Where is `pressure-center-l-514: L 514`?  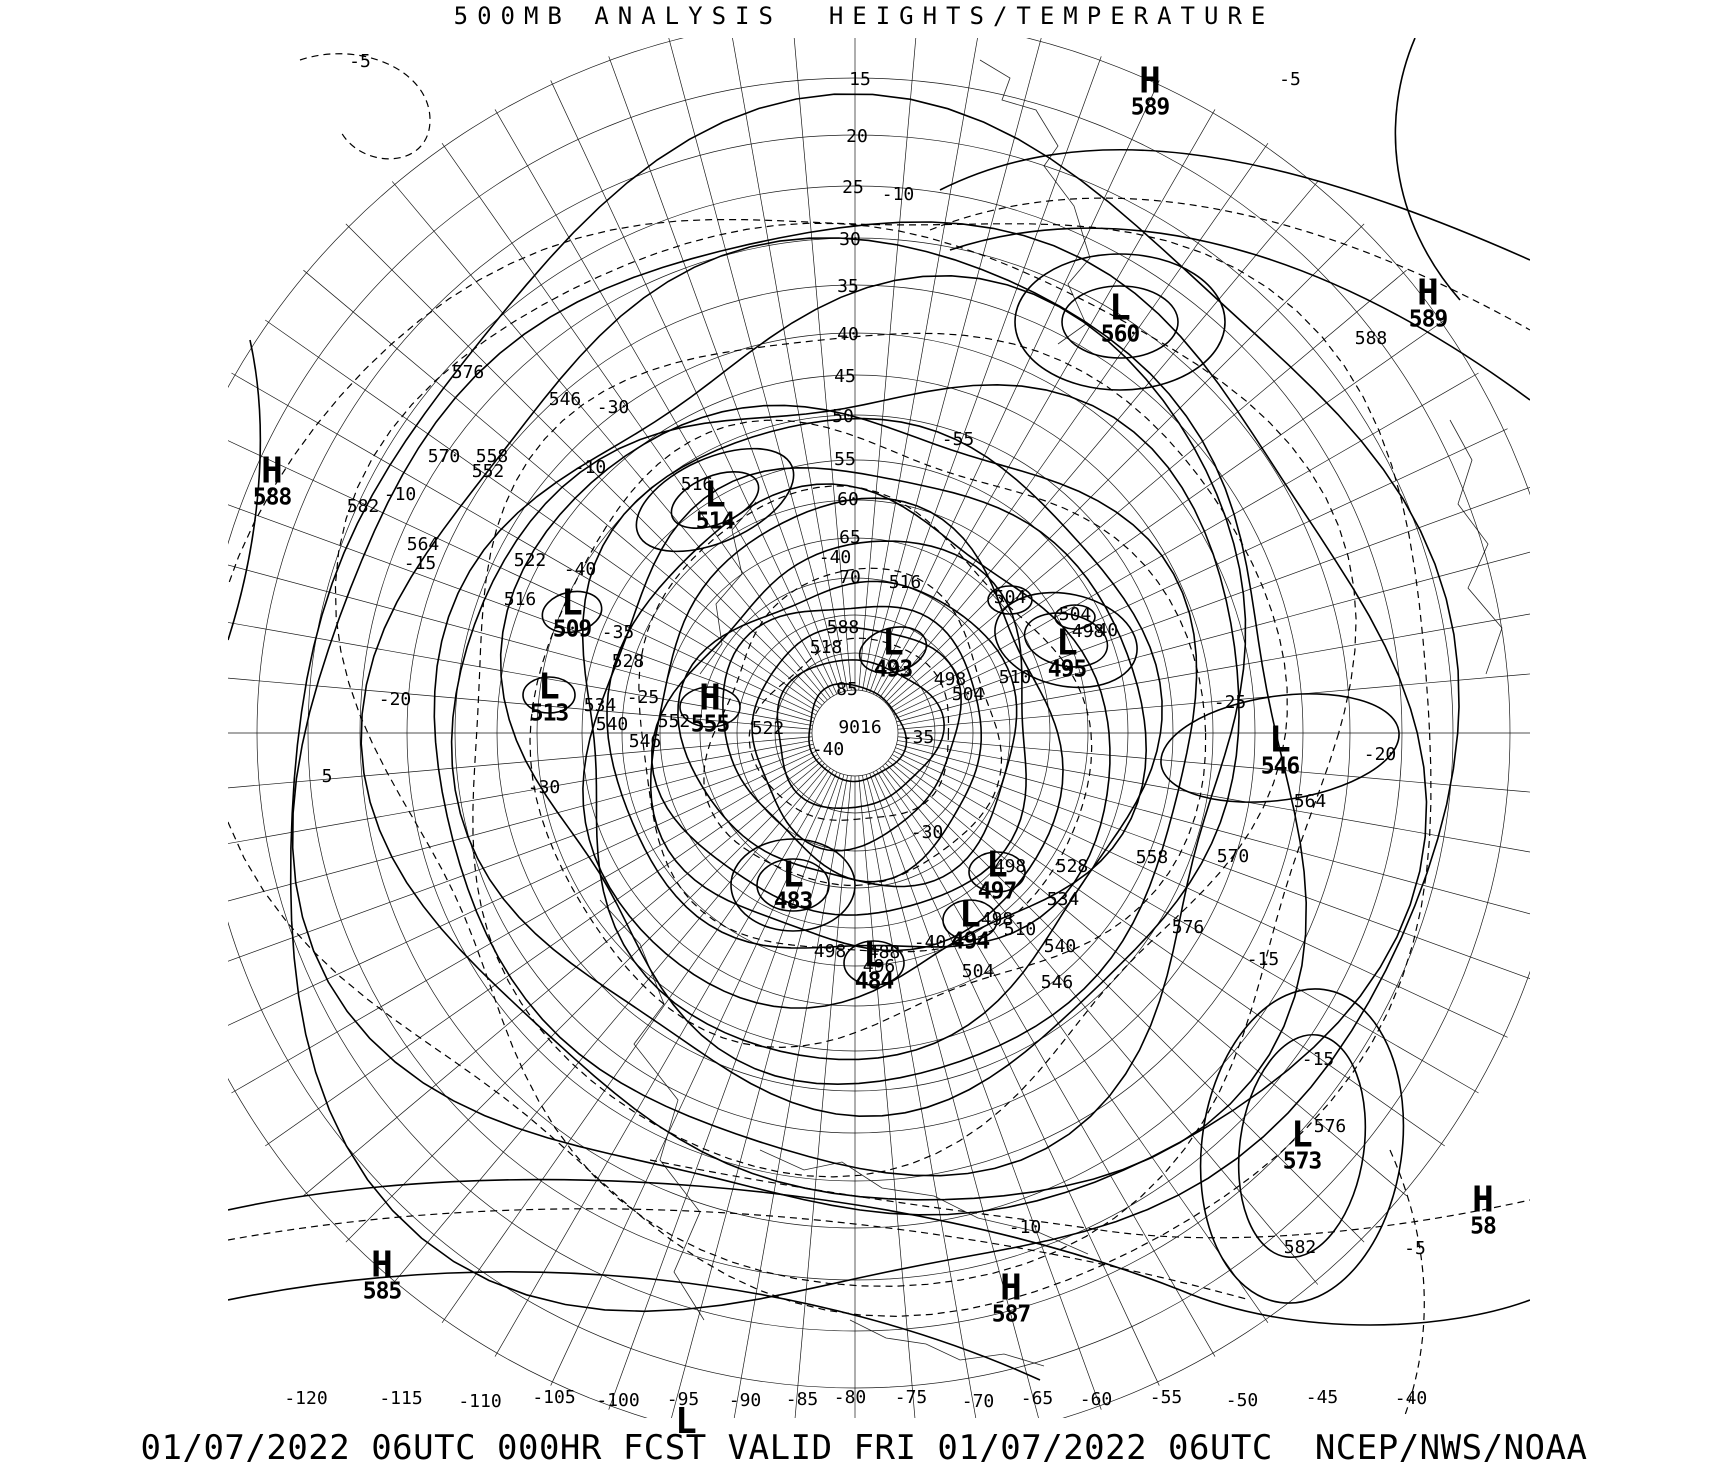 pressure-center-l-514: L 514 is located at coordinates (715, 506).